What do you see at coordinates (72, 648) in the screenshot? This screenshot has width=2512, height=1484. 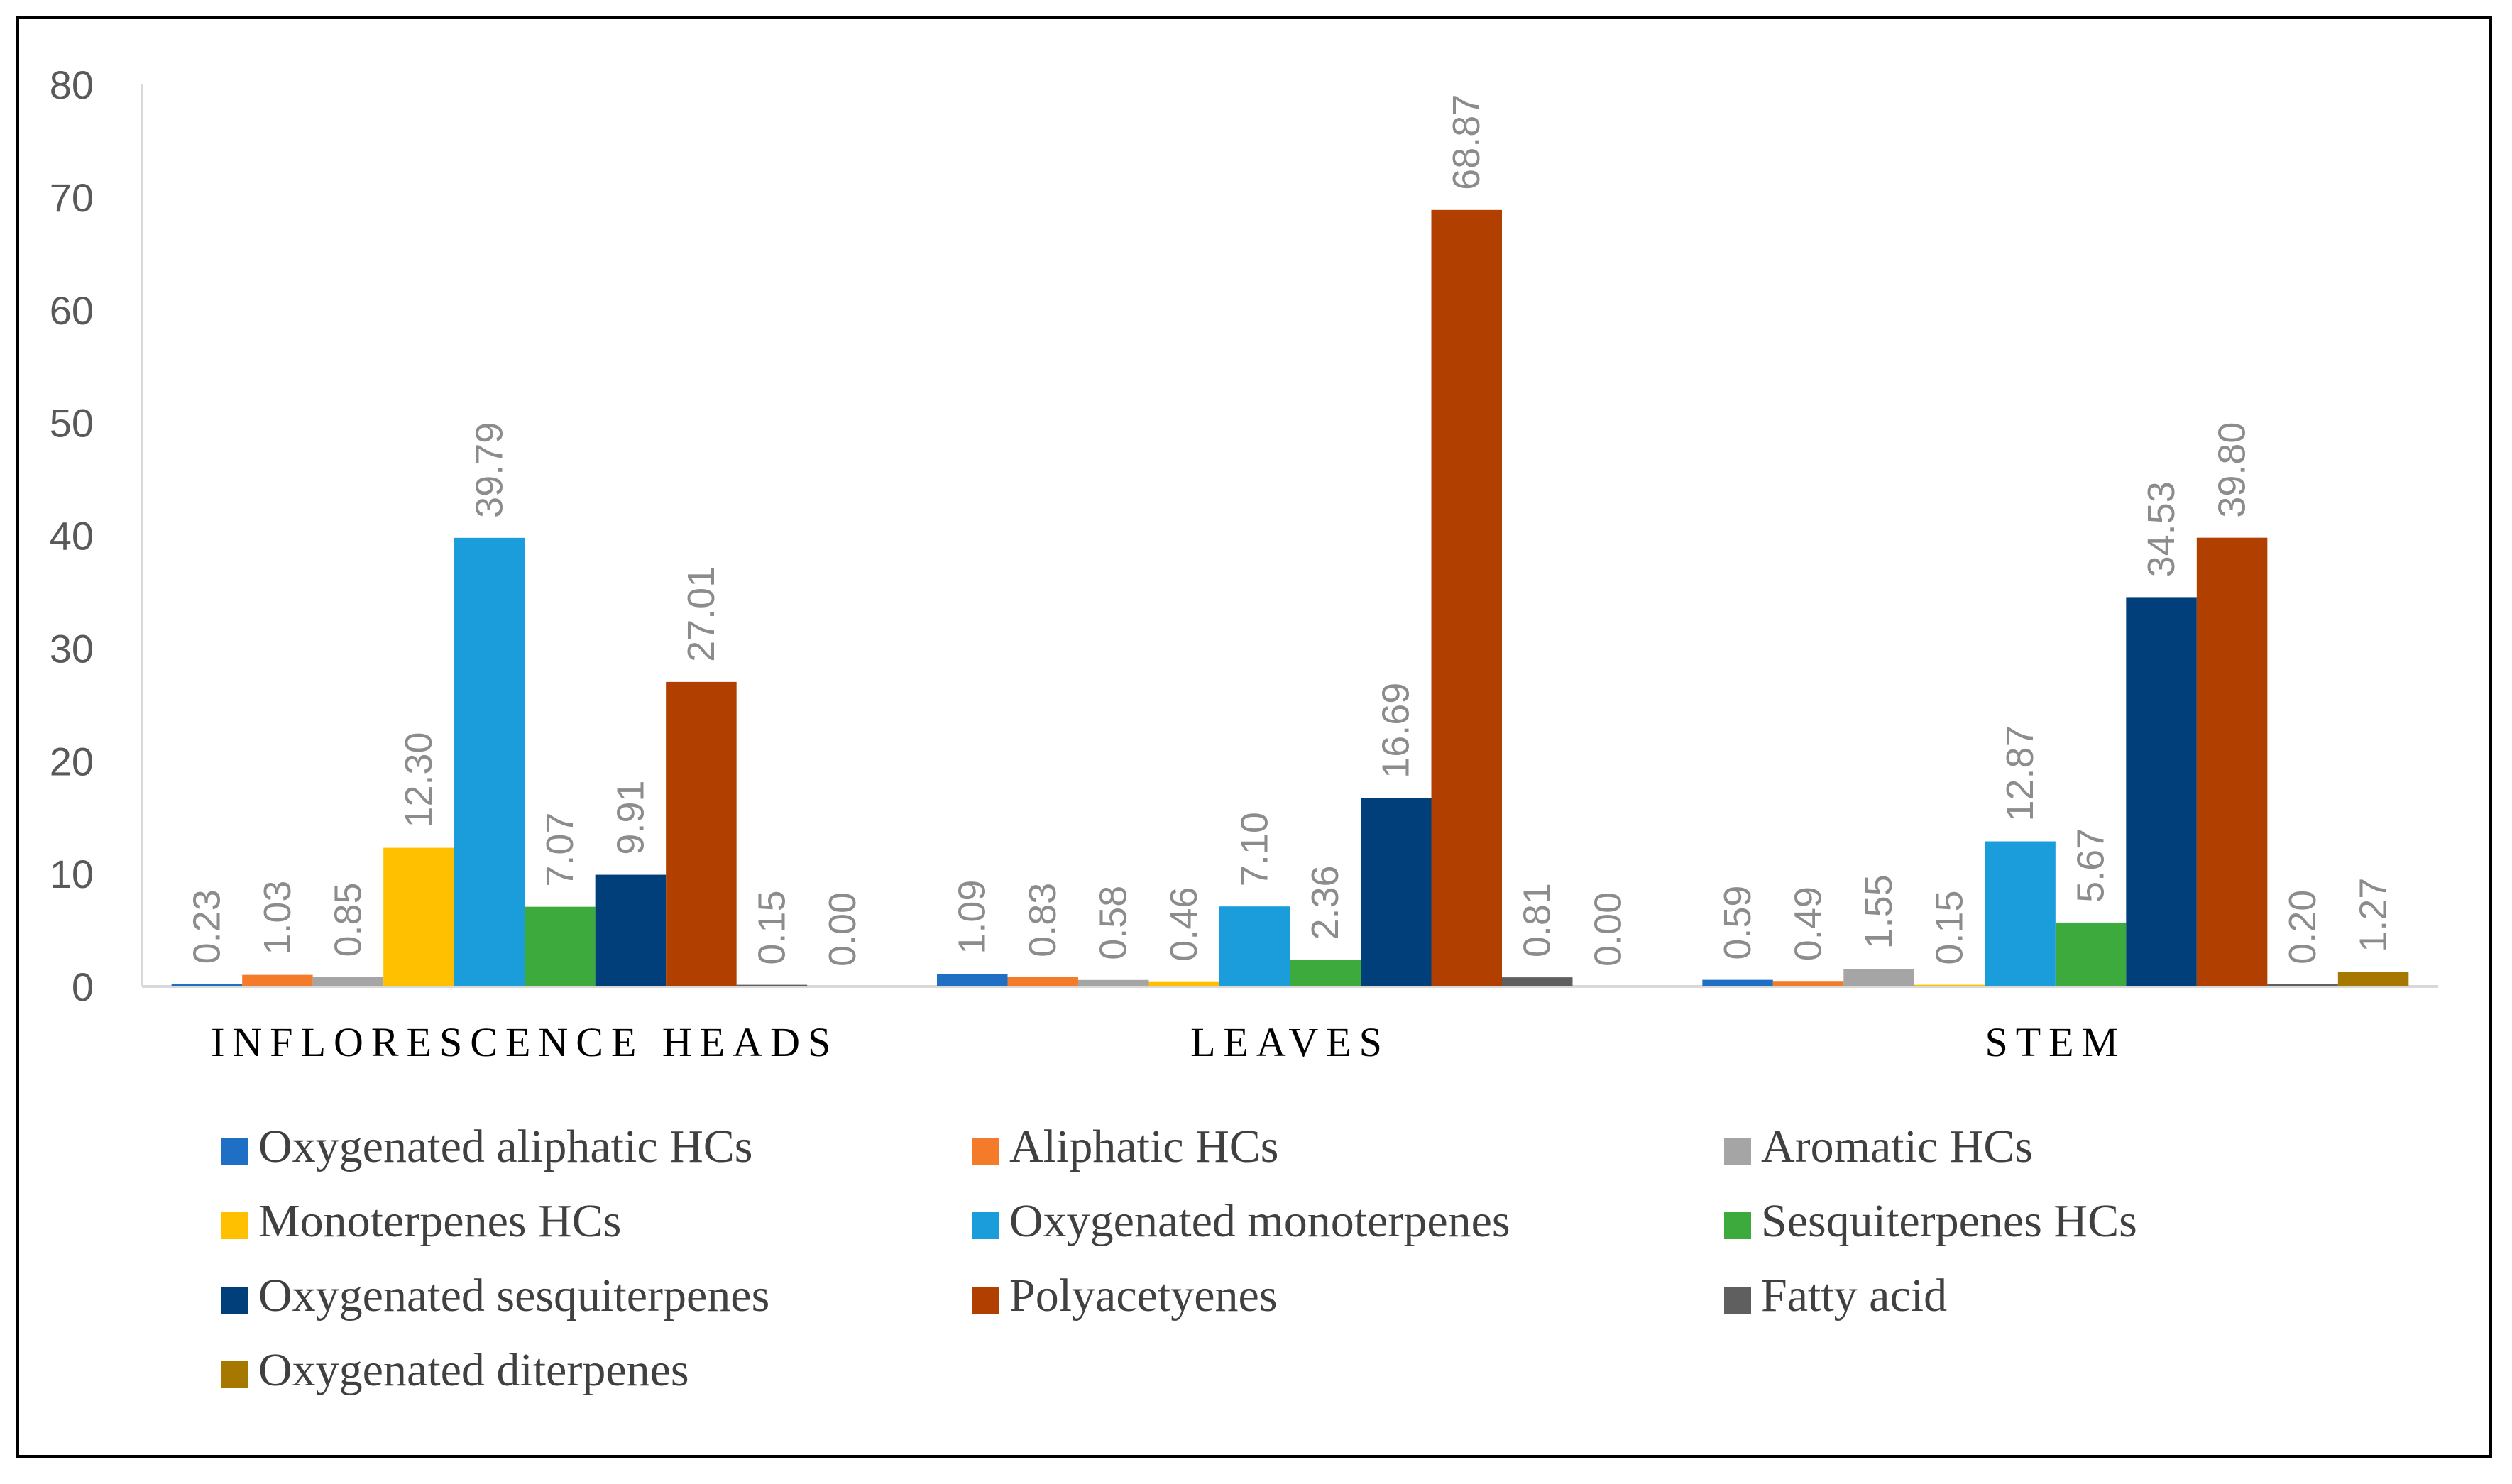 I see `y-tick-label: 30` at bounding box center [72, 648].